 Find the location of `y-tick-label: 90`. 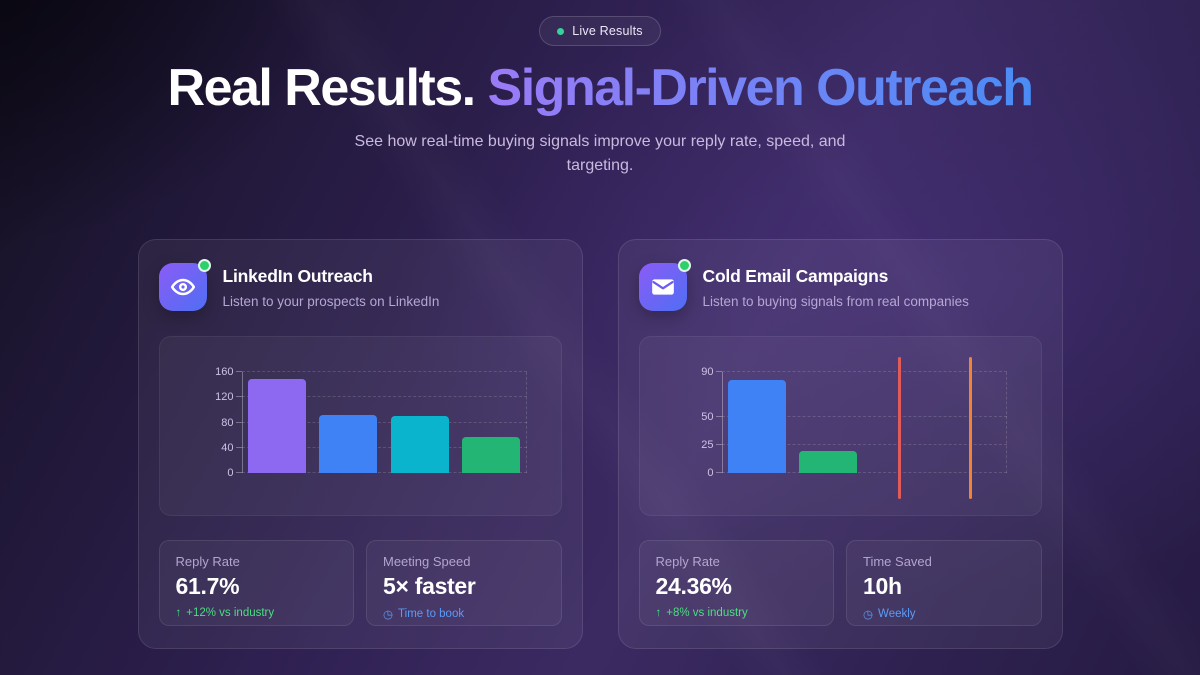

y-tick-label: 90 is located at coordinates (707, 372).